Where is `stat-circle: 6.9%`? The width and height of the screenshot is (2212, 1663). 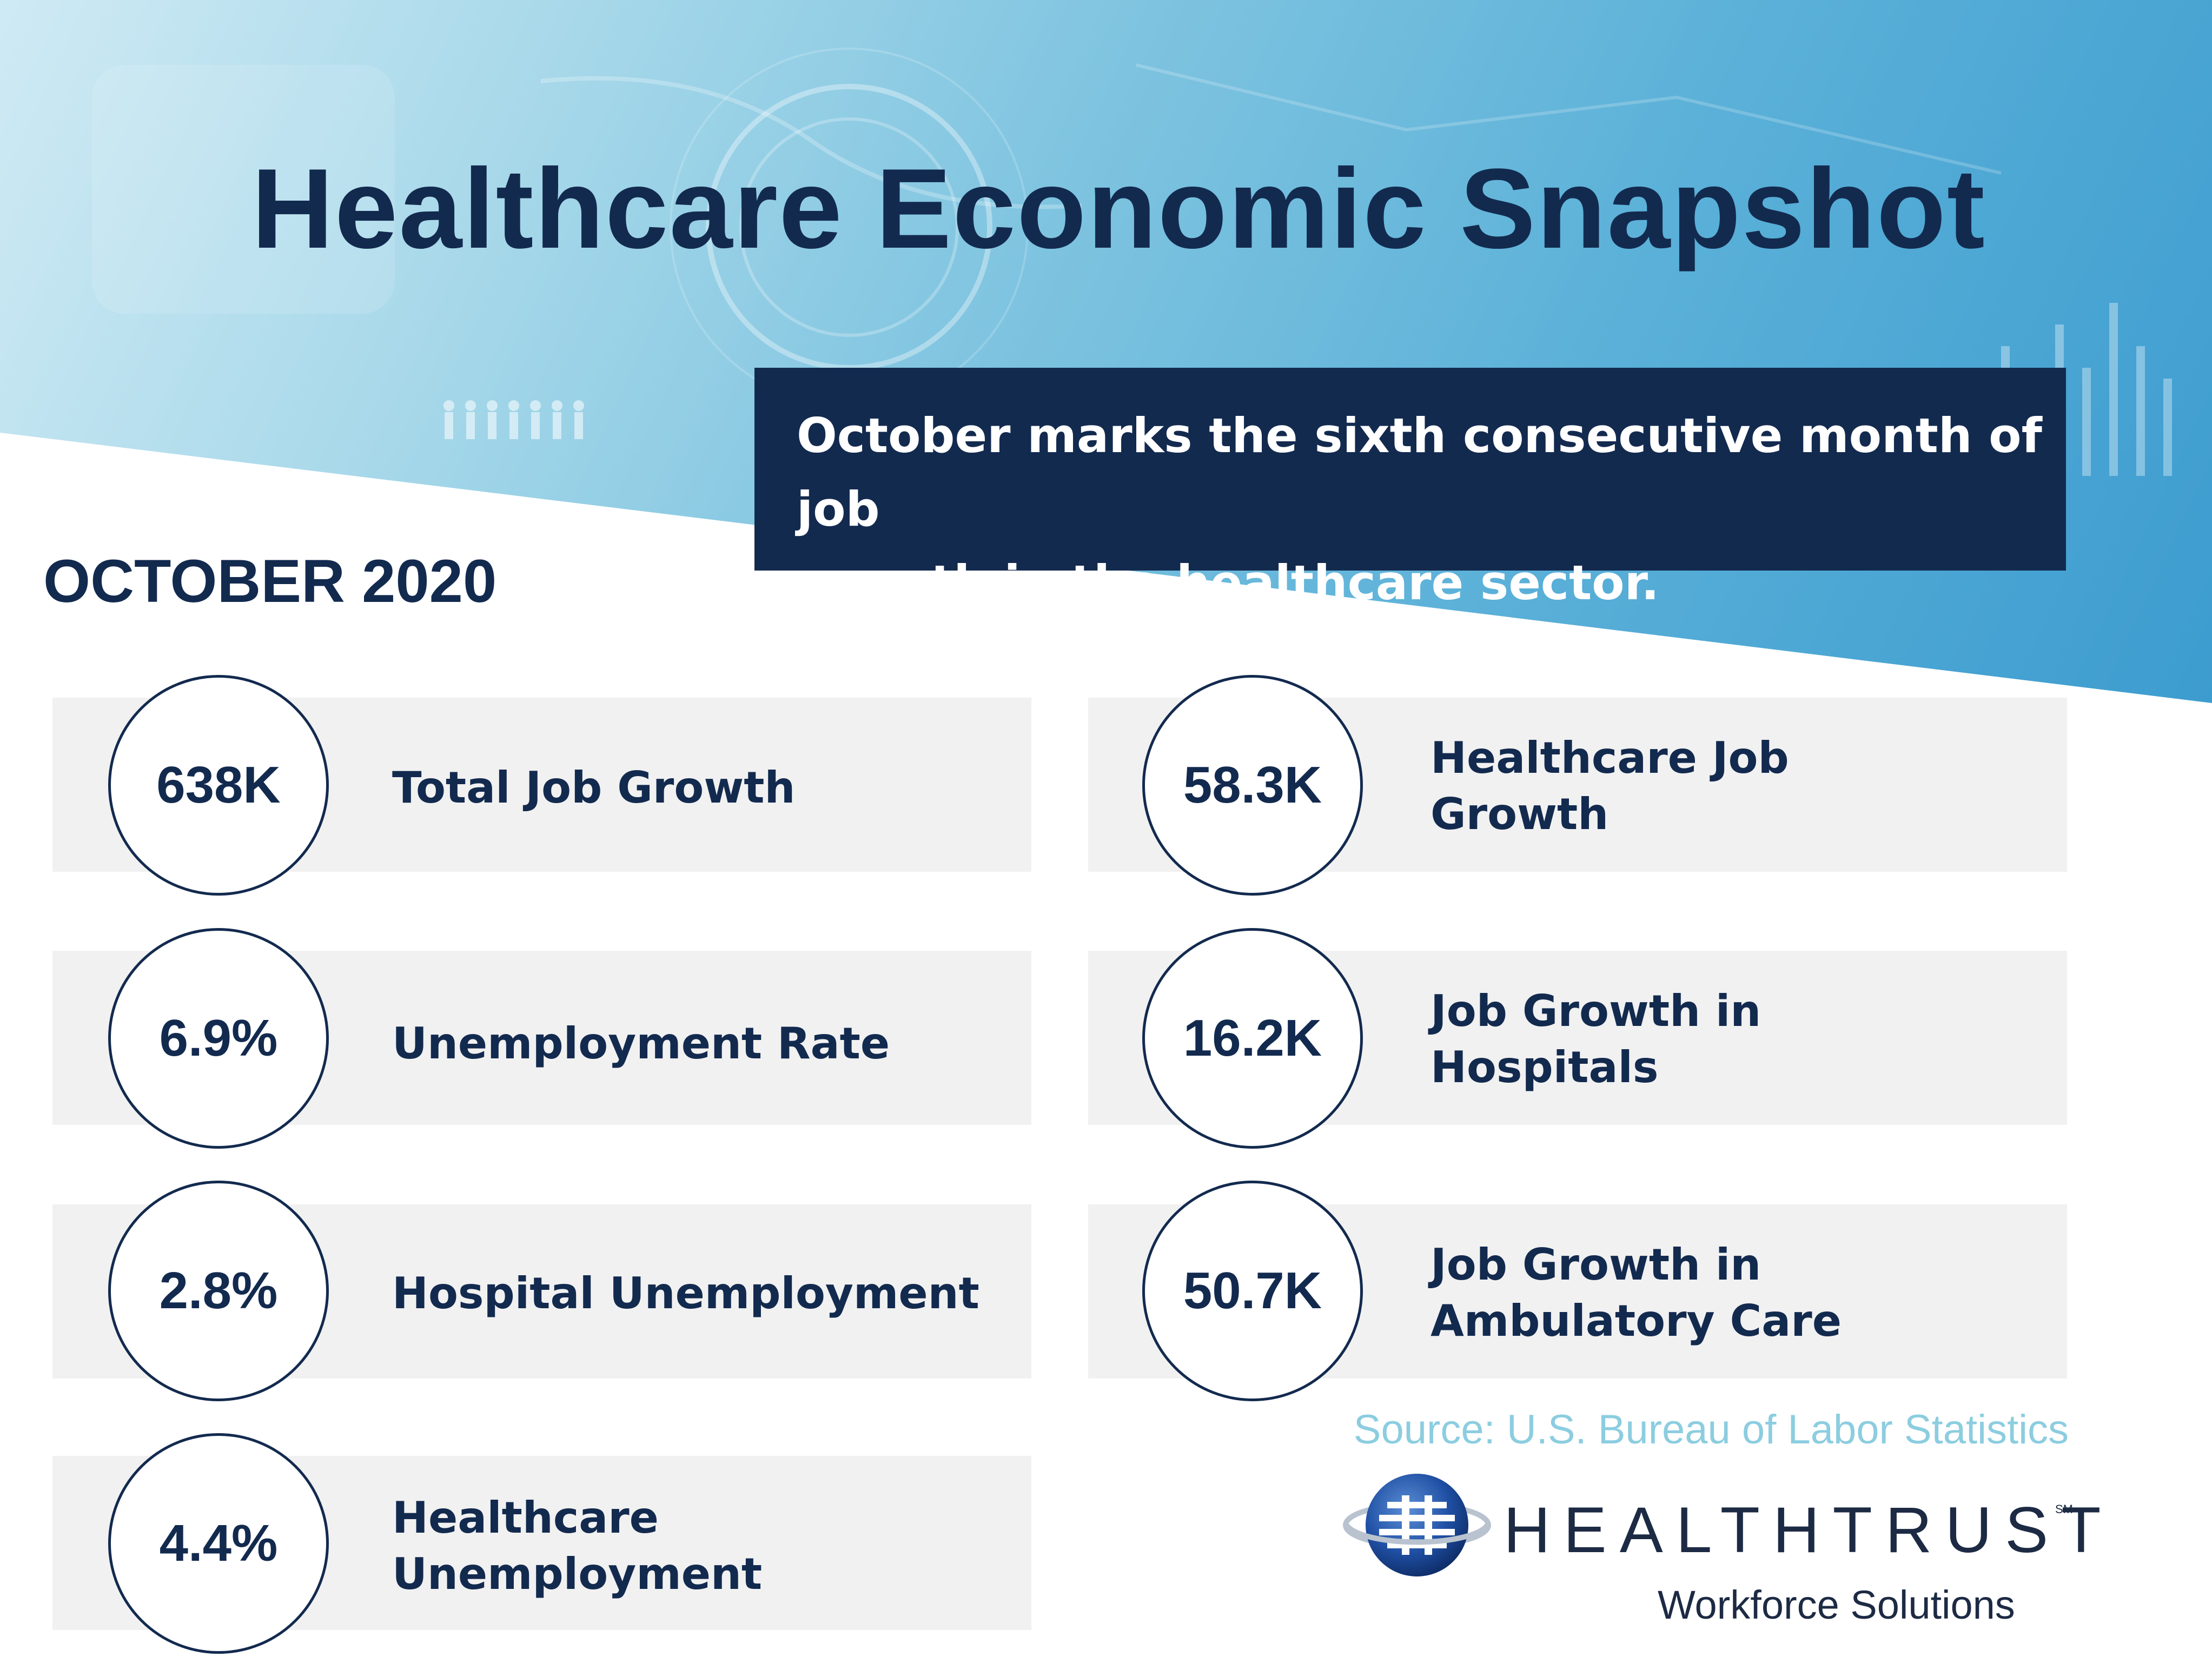
stat-circle: 6.9% is located at coordinates (218, 1038).